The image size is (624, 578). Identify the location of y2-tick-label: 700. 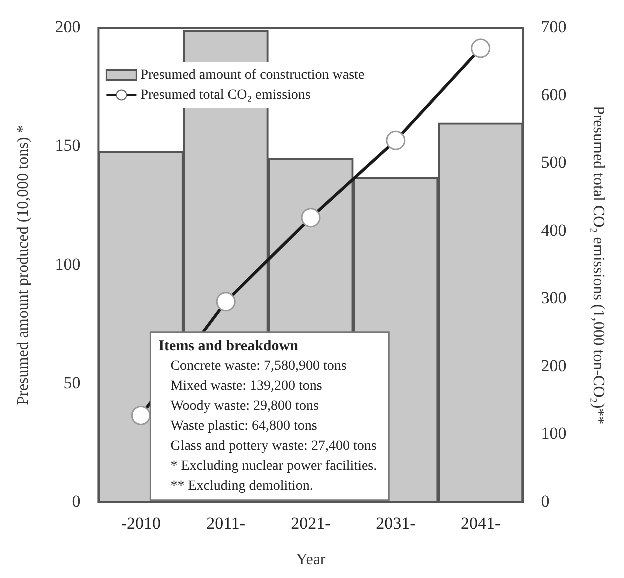
(554, 27).